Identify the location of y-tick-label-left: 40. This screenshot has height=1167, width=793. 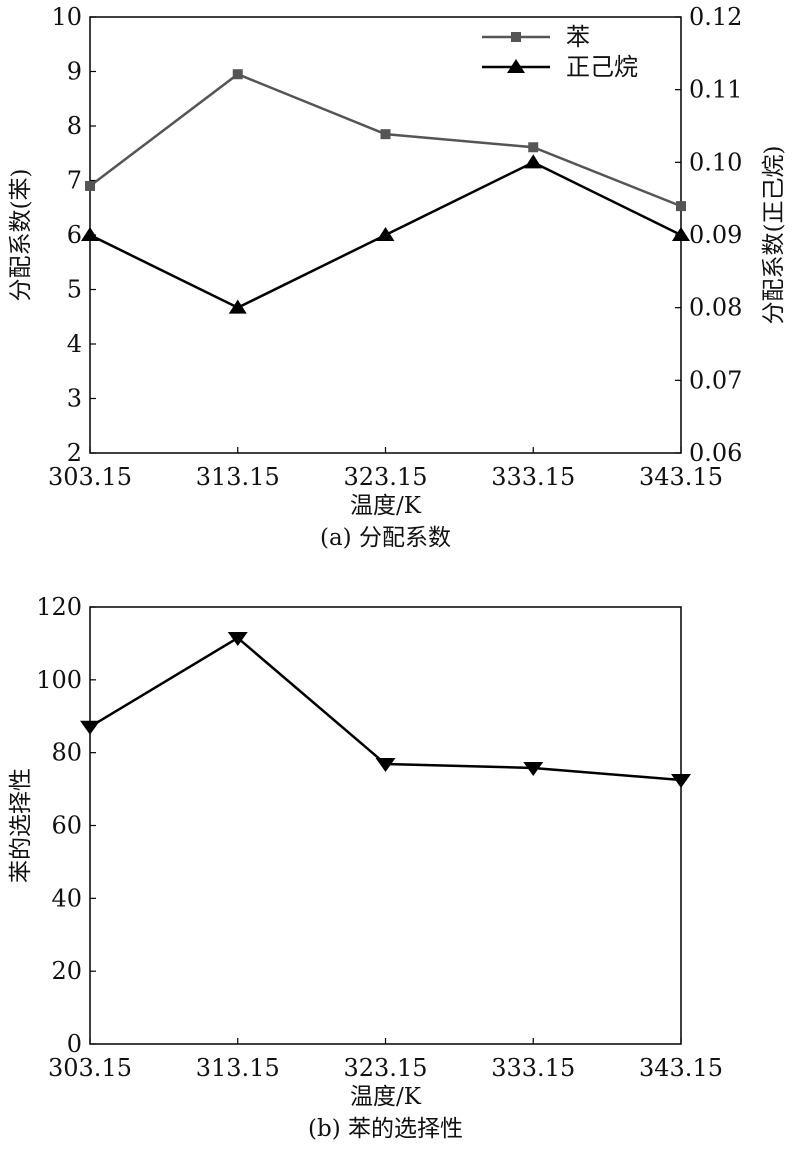
(66, 898).